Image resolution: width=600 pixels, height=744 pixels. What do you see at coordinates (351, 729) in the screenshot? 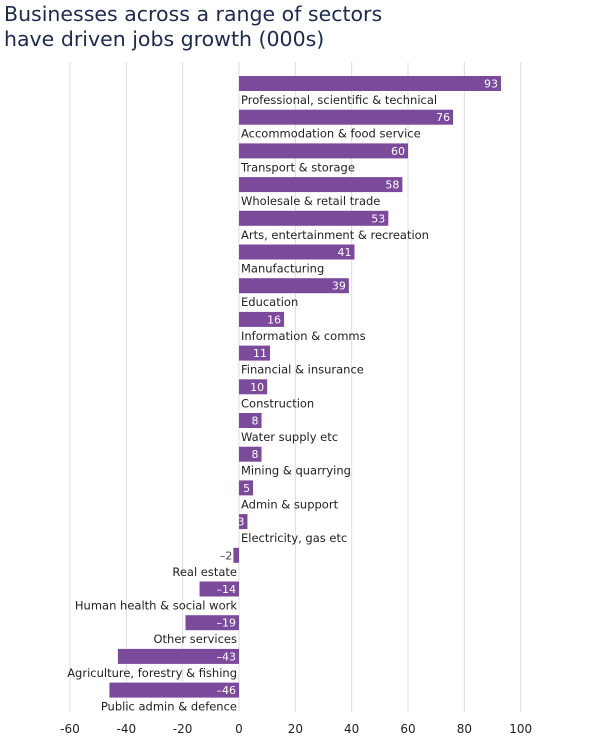
I see `x-tick-label: 40` at bounding box center [351, 729].